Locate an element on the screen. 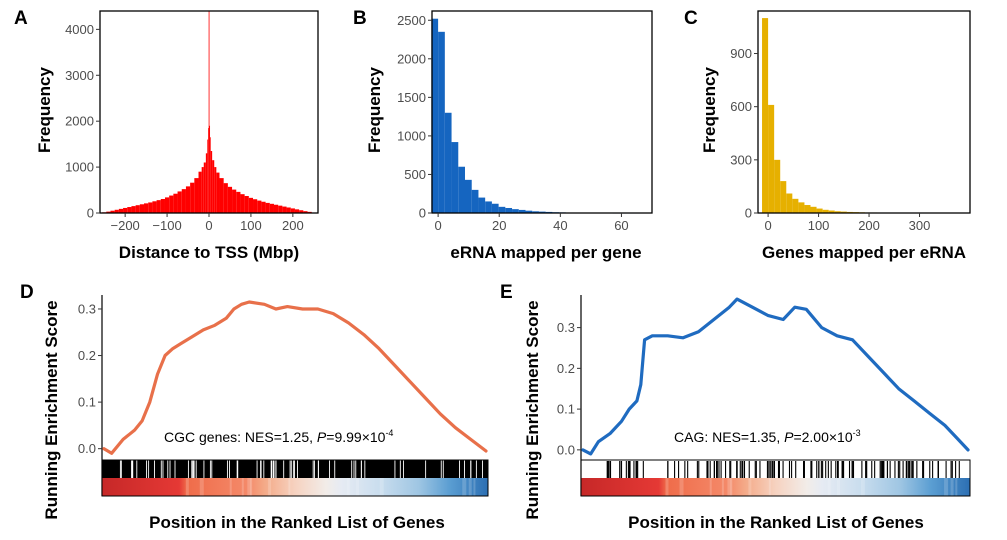 This screenshot has width=1007, height=540. y-tick-label: 500 is located at coordinates (415, 174).